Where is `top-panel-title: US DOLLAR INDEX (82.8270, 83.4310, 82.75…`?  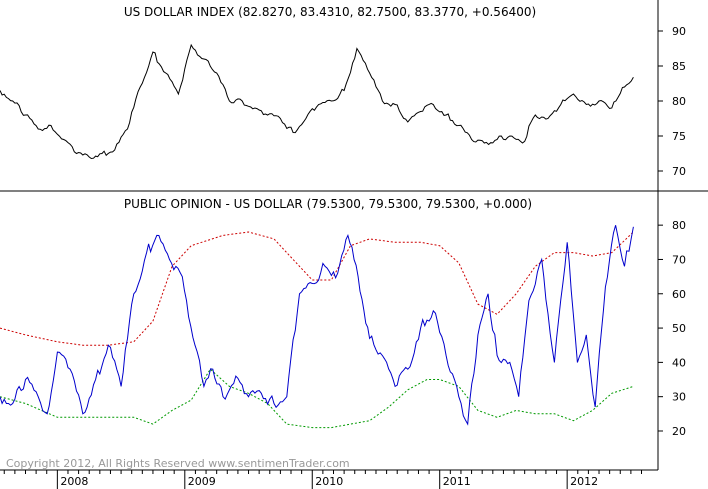 top-panel-title: US DOLLAR INDEX (82.8270, 83.4310, 82.75… is located at coordinates (330, 12).